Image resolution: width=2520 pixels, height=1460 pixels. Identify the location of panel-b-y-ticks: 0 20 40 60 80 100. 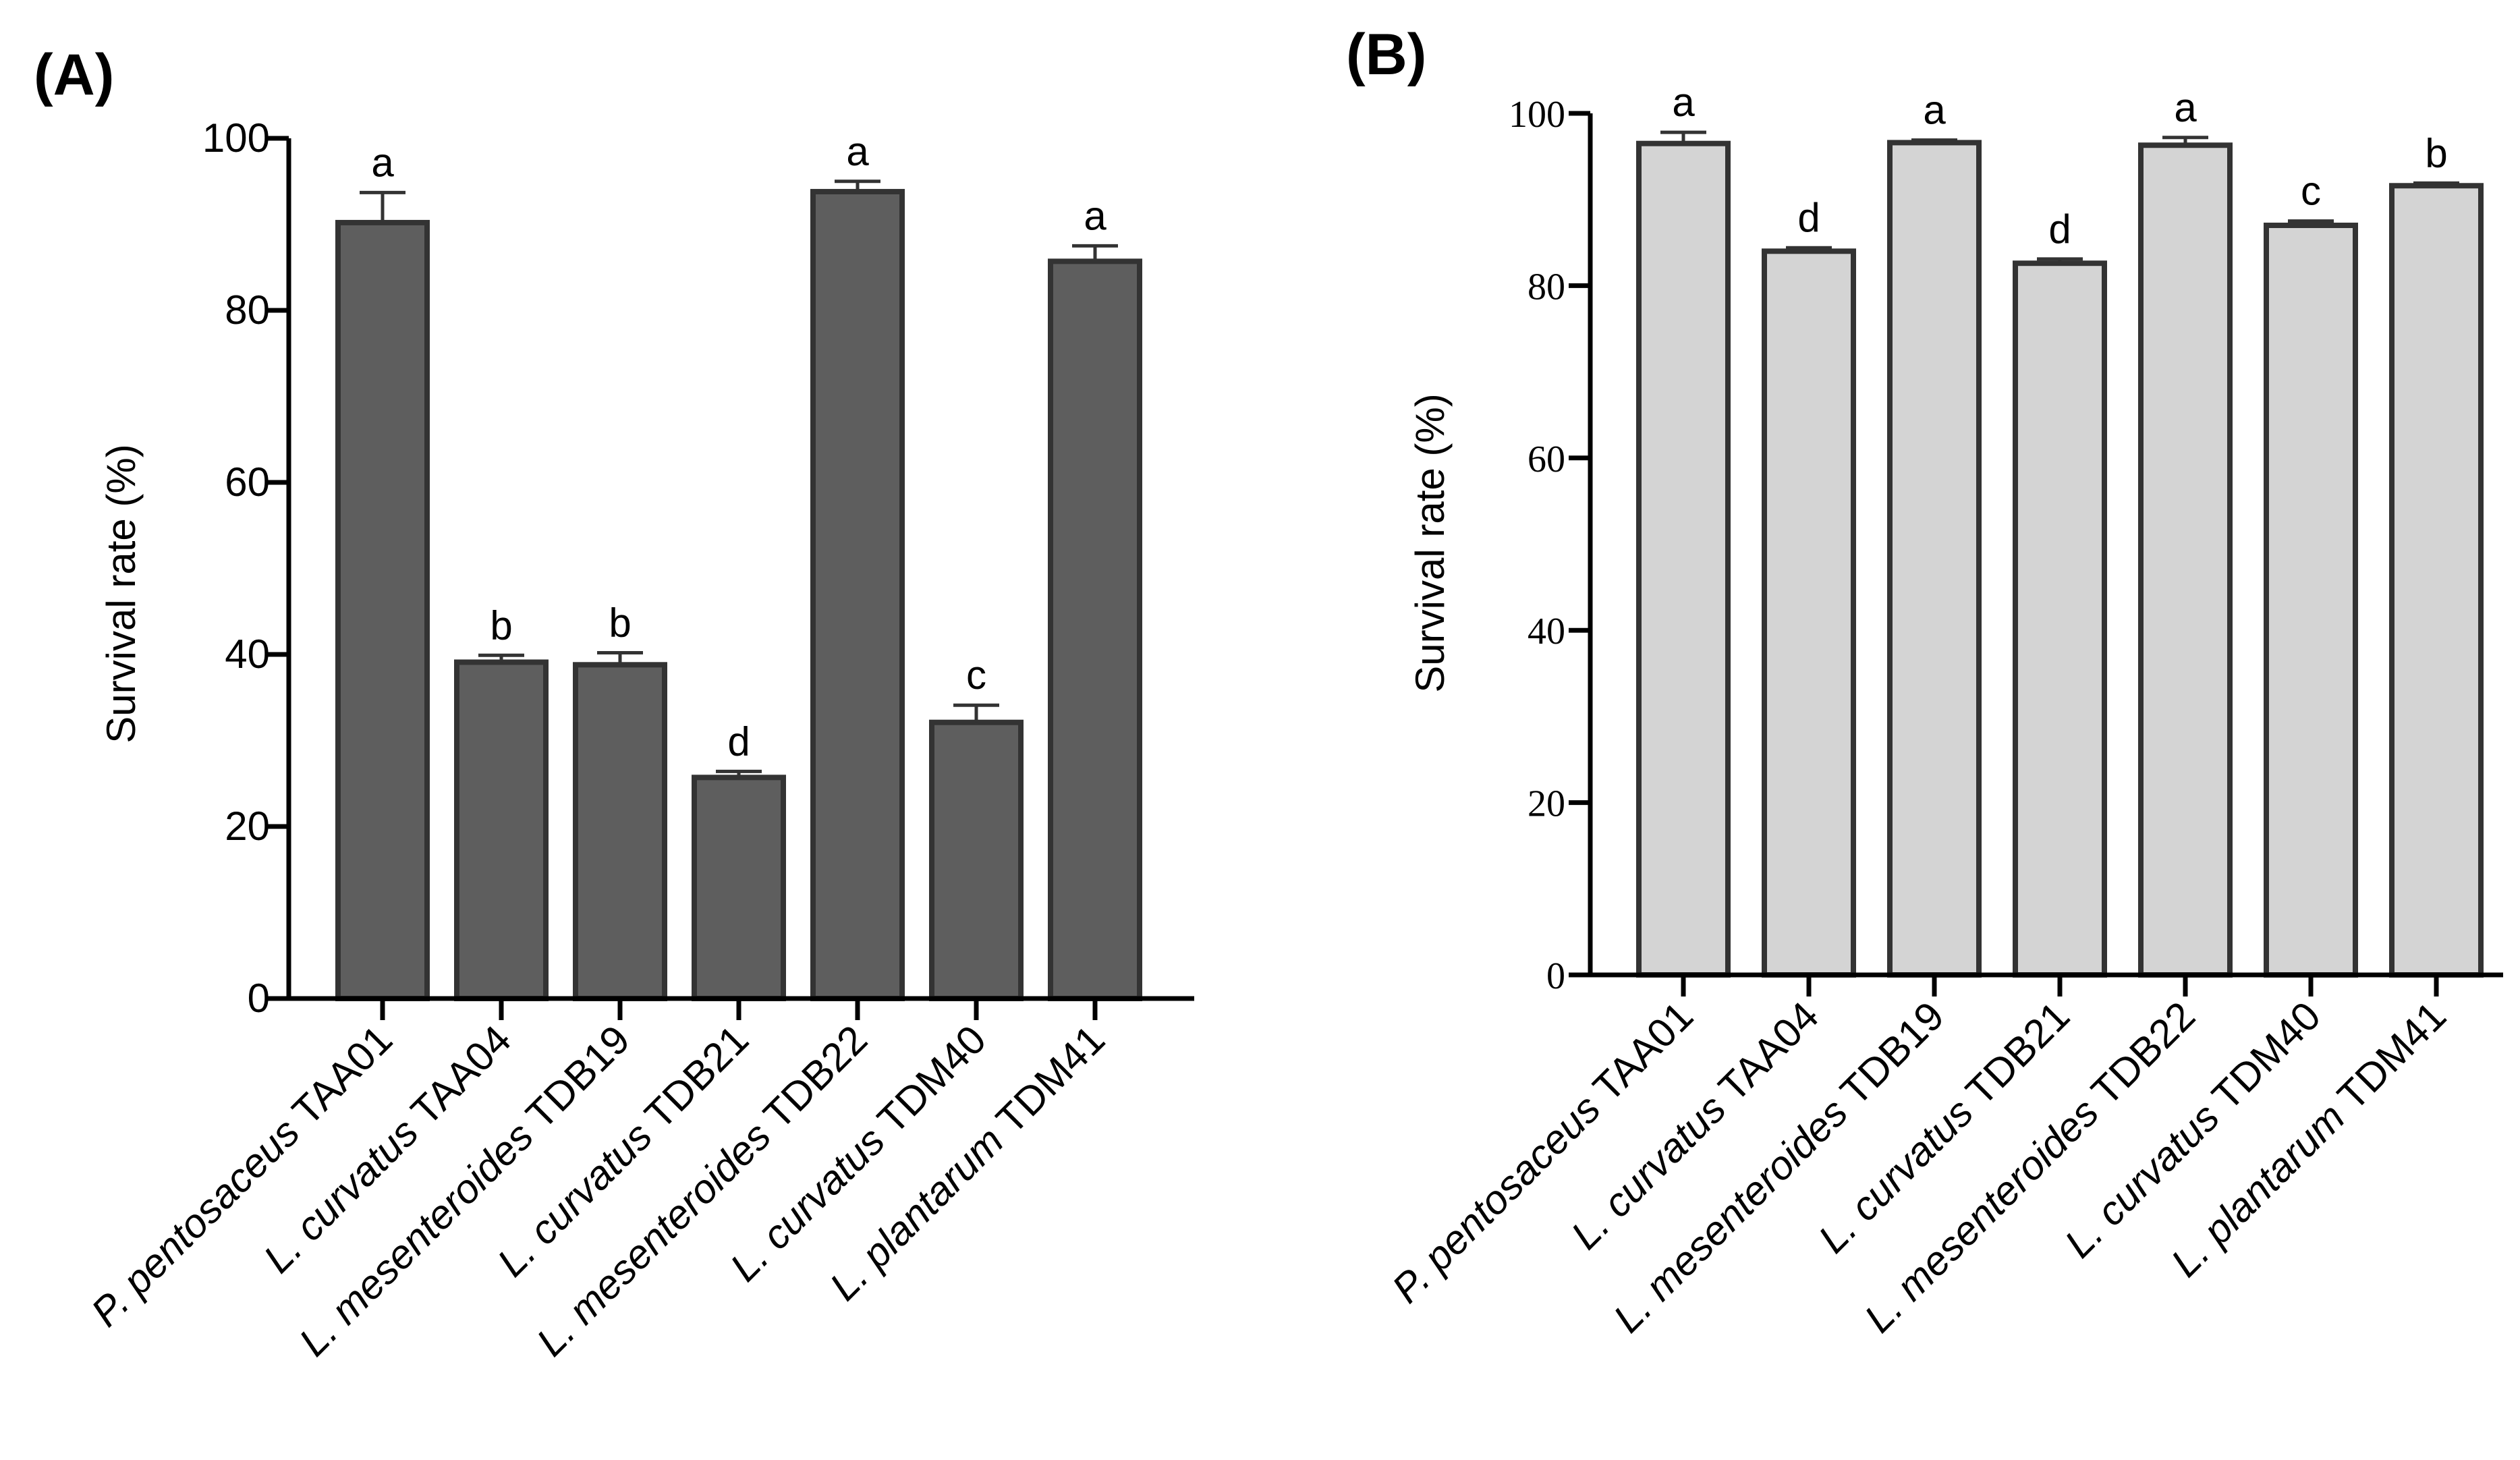
(1549, 545).